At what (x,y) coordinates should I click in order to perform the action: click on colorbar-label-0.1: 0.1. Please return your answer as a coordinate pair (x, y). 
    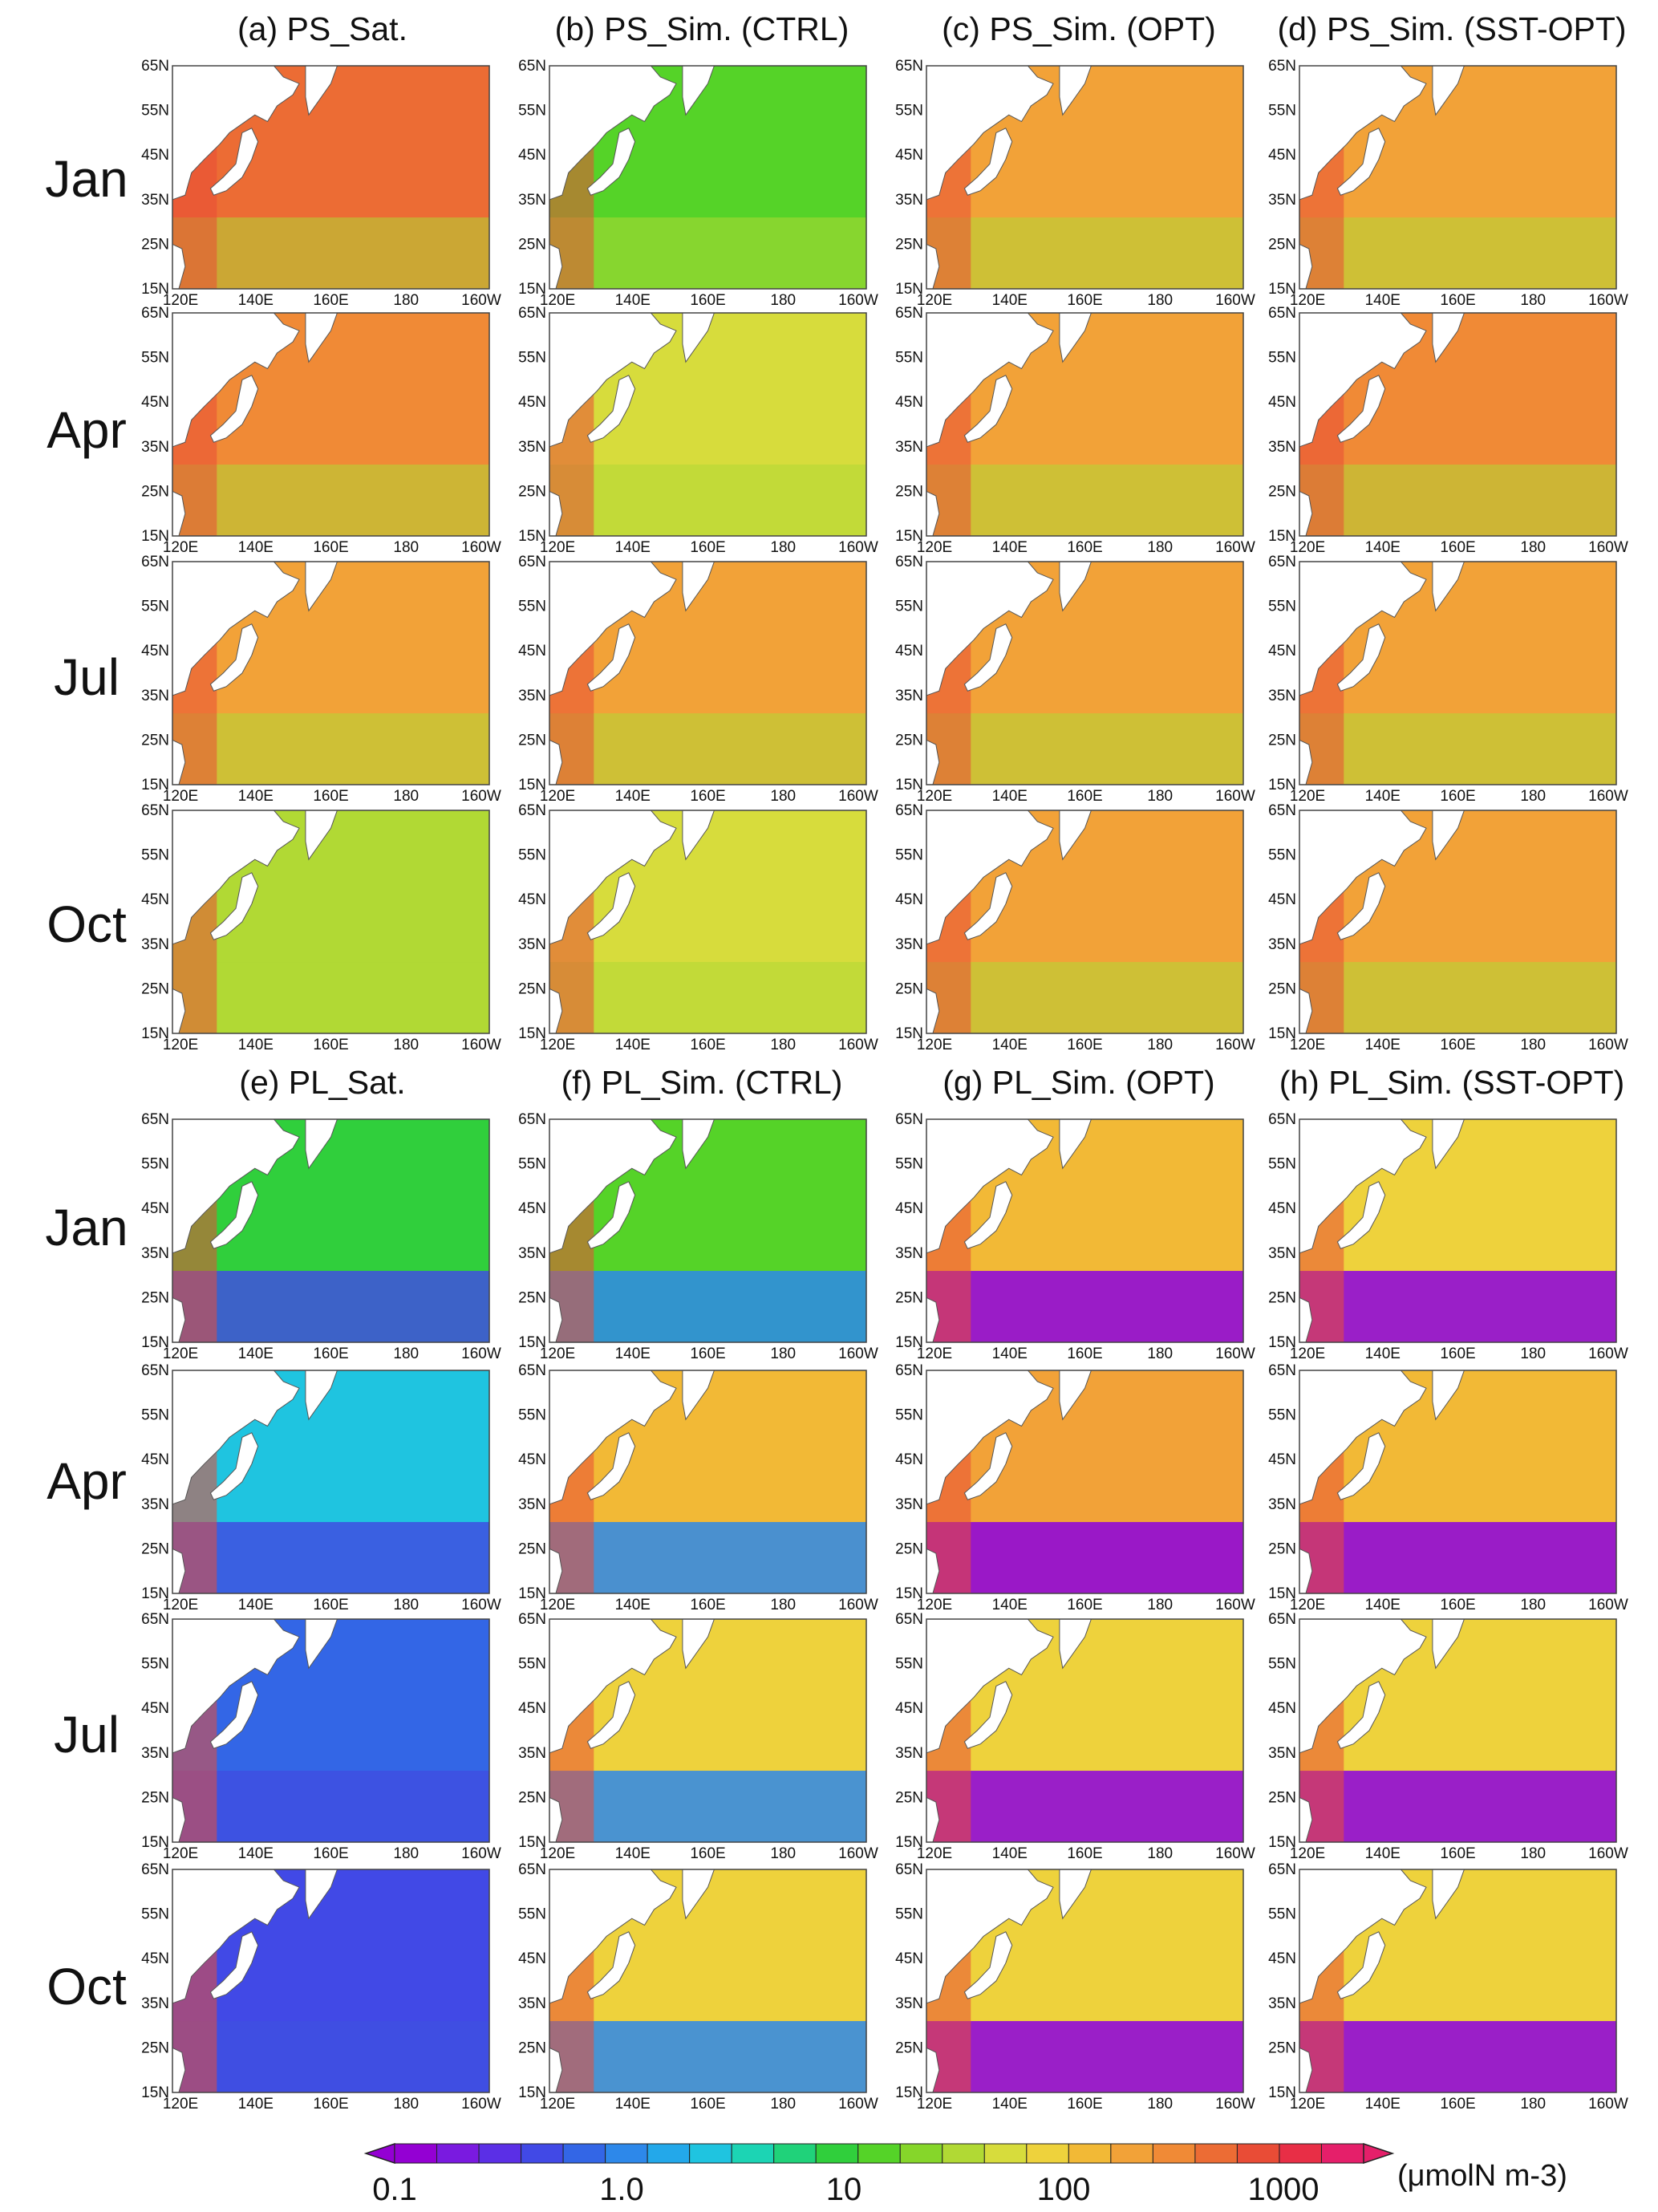
    Looking at the image, I should click on (394, 2189).